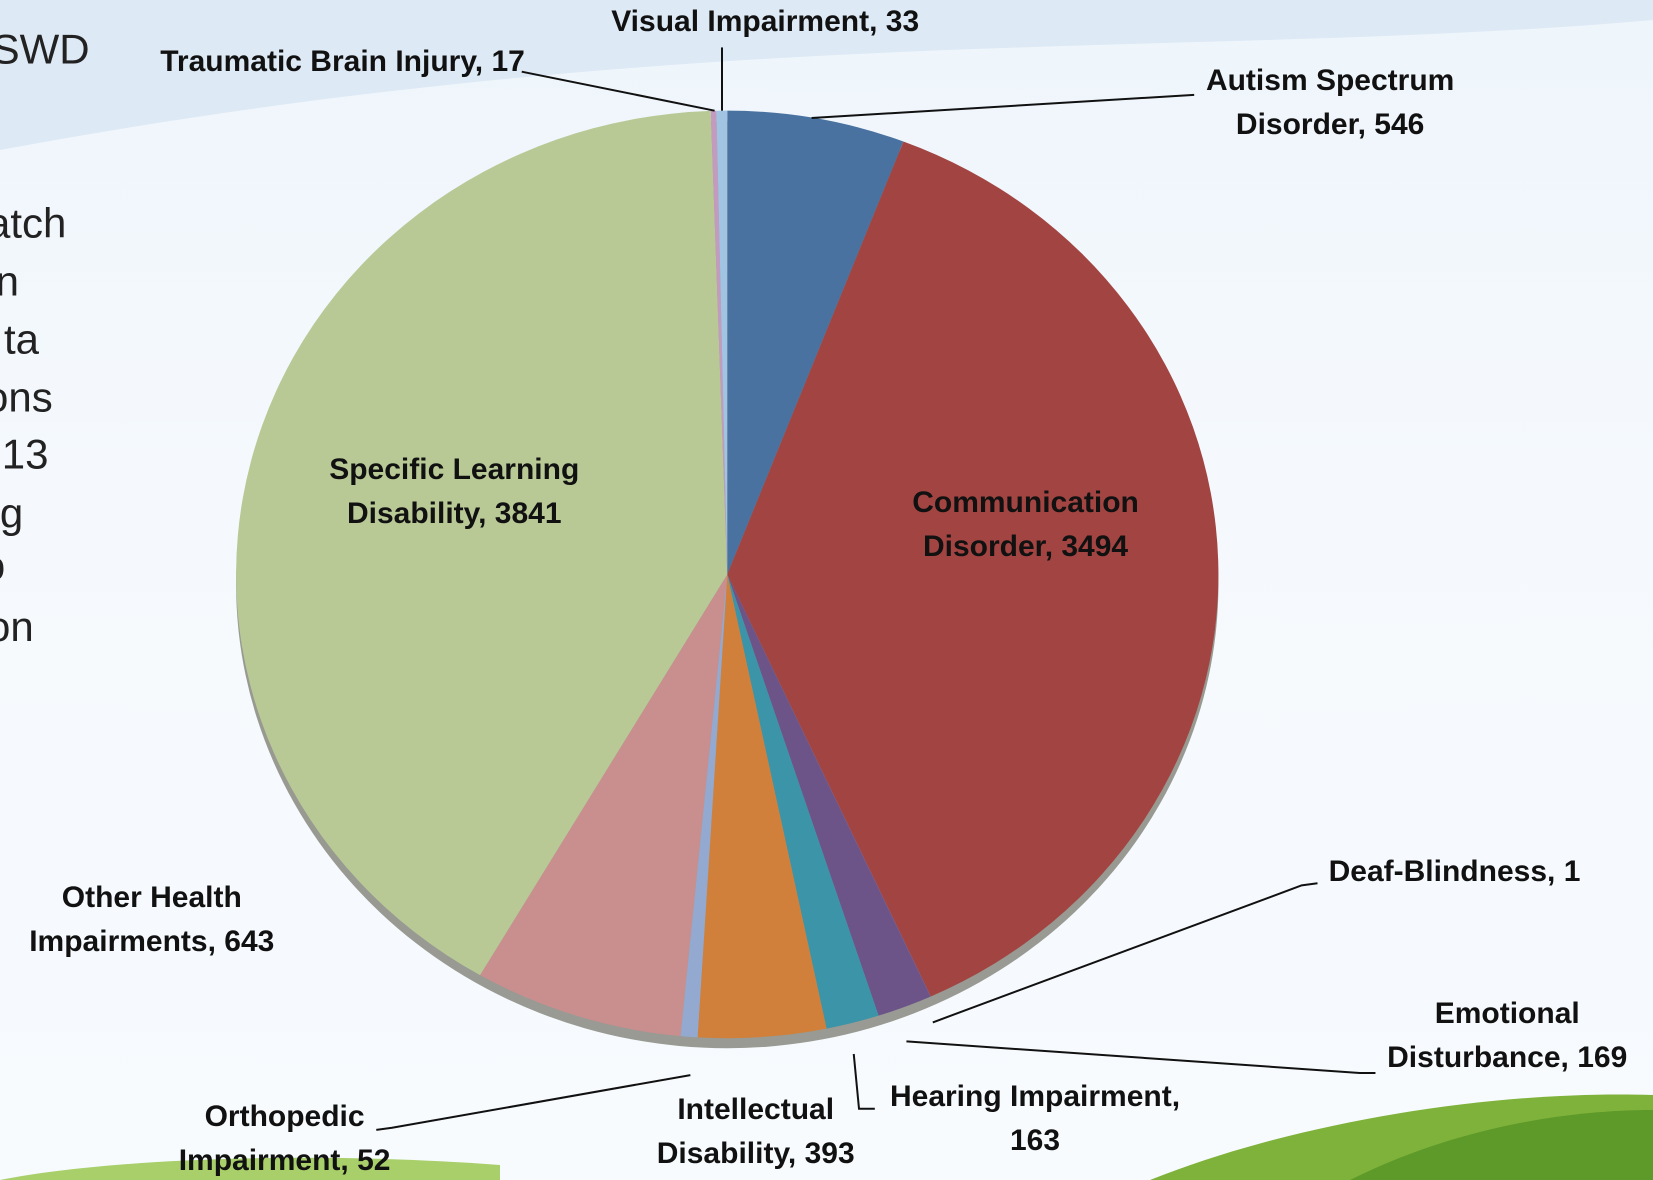 This screenshot has width=1653, height=1180. I want to click on label-category: Deaf-Blindness, so click(1438, 871).